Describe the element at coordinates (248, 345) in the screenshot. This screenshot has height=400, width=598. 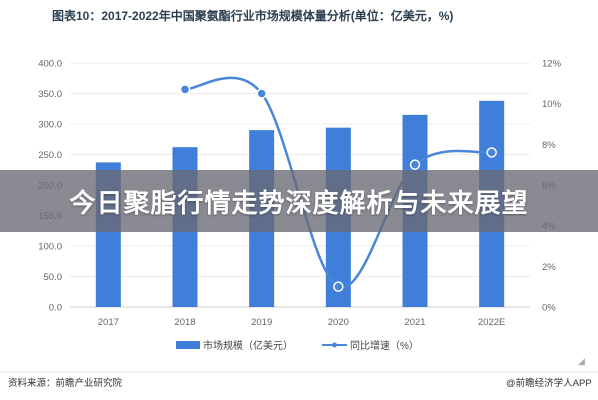
I see `legend-bar-label: 市场规模（亿美元）` at that location.